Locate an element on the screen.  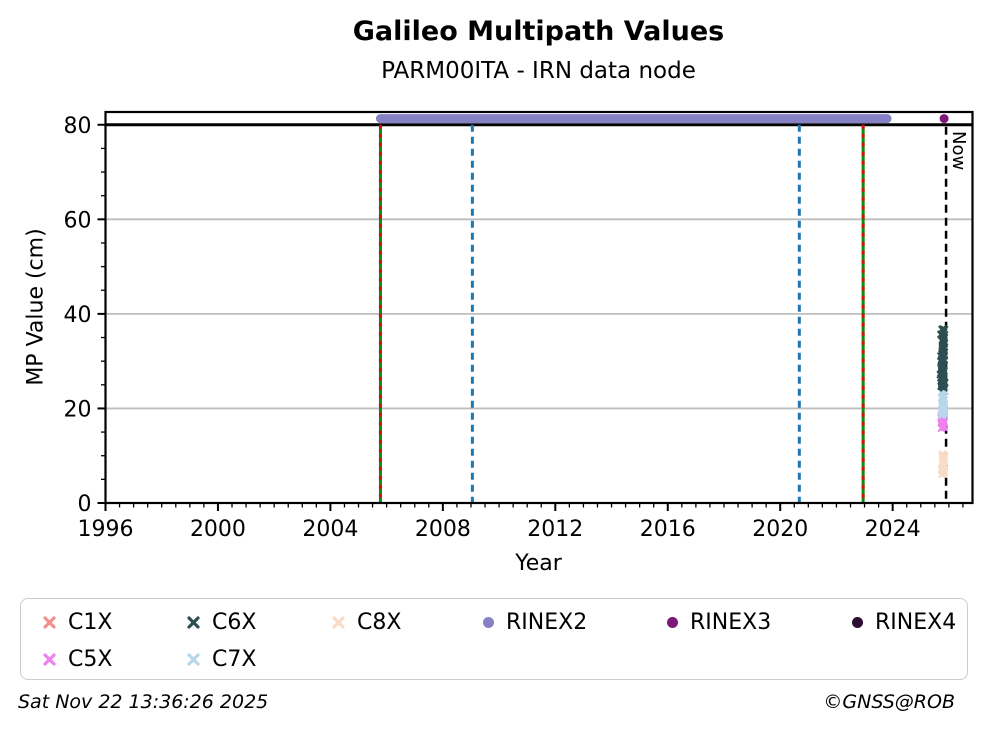
y-tick-label: 40 is located at coordinates (78, 315).